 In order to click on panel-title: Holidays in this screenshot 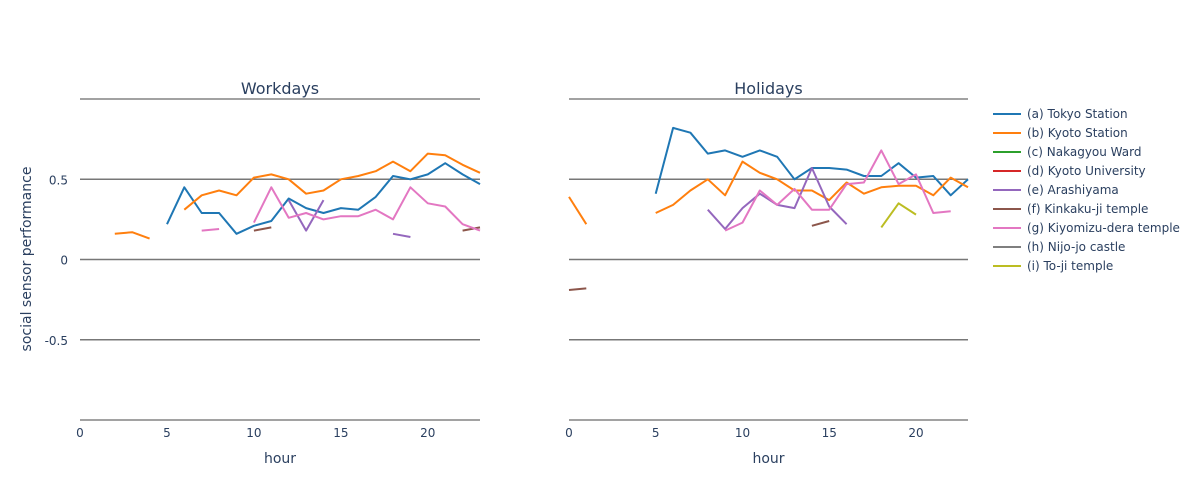, I will do `click(768, 88)`.